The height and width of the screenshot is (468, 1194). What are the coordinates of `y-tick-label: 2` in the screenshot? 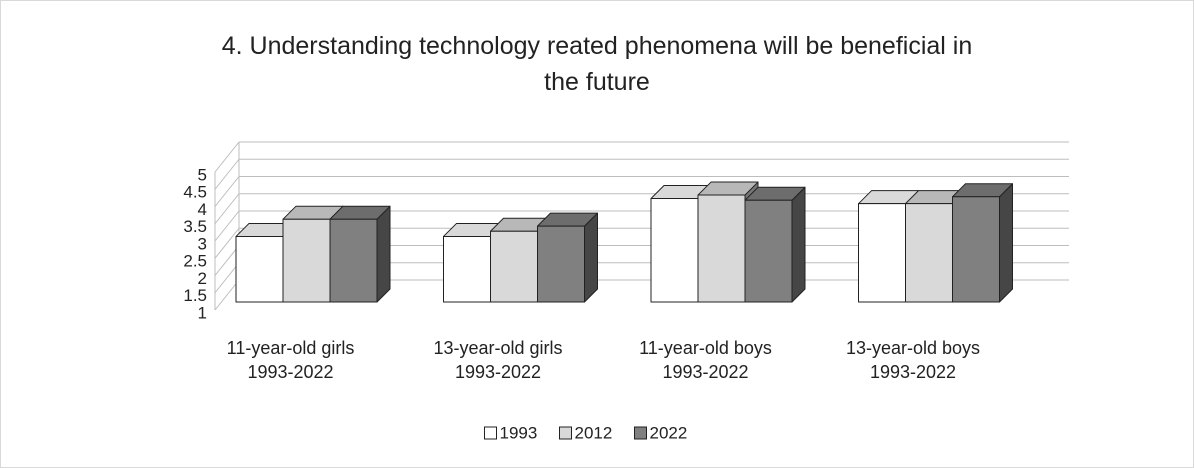 It's located at (202, 278).